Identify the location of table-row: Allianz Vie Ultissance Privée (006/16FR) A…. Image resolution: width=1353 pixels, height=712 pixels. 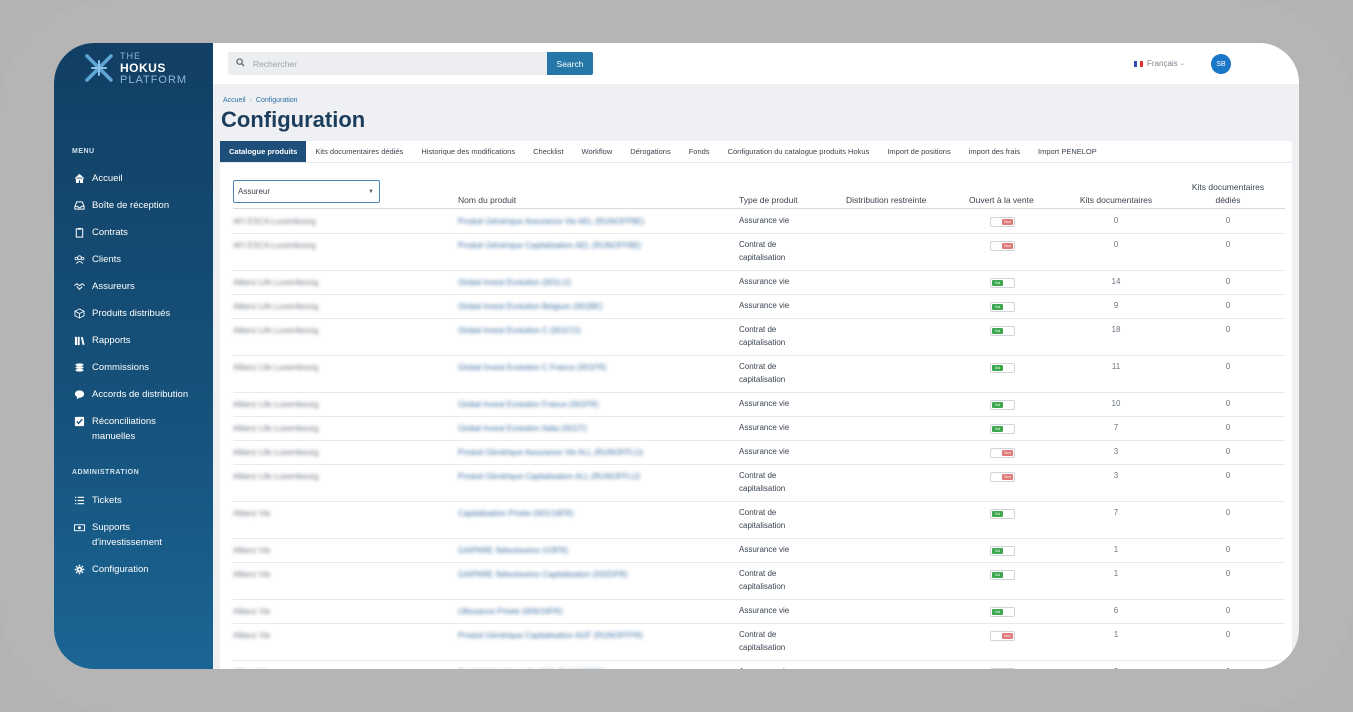
(759, 612).